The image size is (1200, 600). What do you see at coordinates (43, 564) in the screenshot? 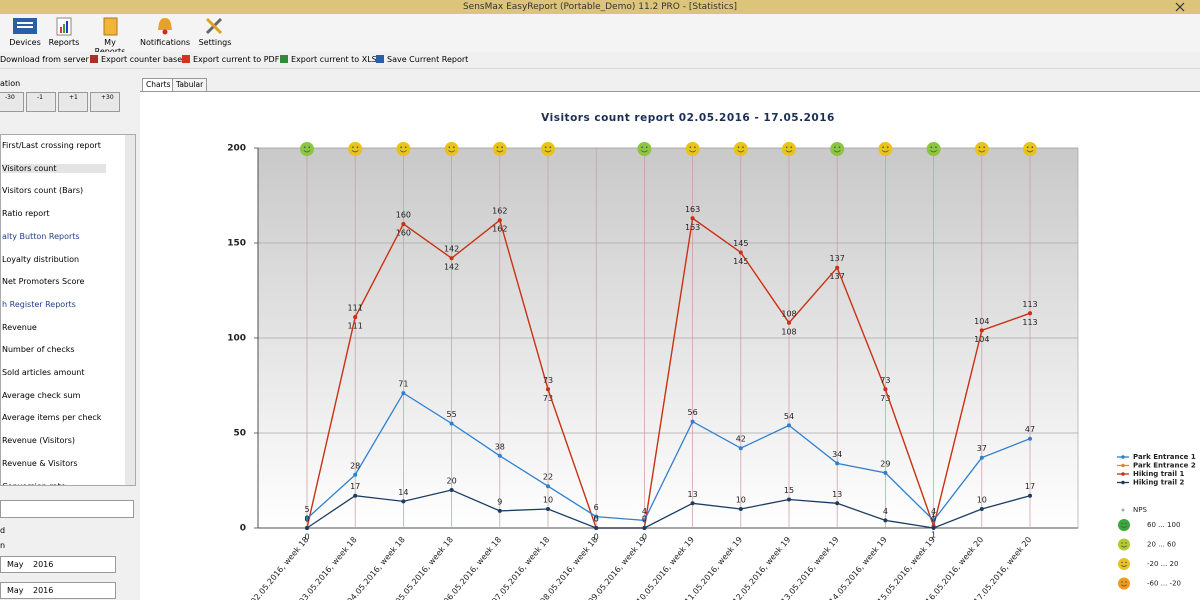
I see `year: 2016` at bounding box center [43, 564].